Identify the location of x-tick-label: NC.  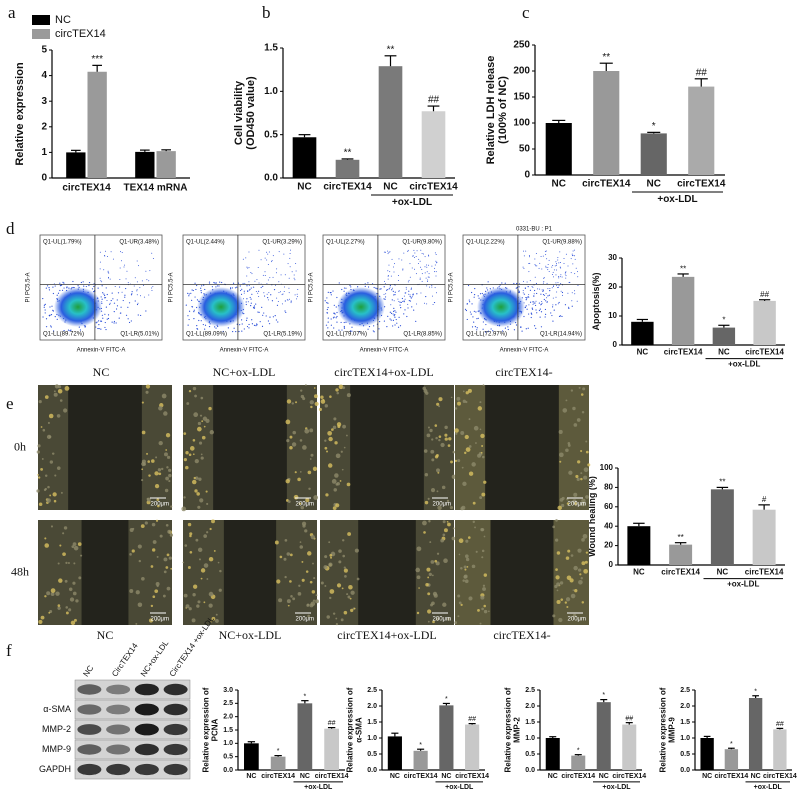
(559, 184).